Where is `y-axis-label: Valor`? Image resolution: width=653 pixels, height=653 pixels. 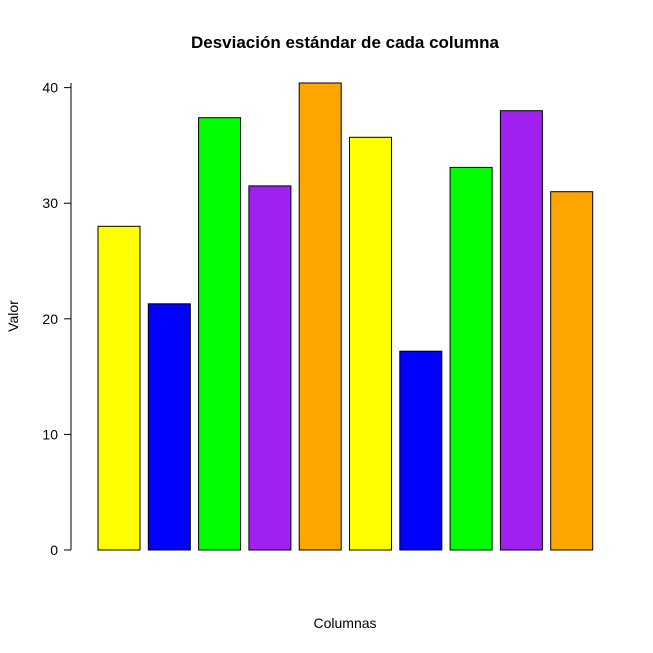 y-axis-label: Valor is located at coordinates (13, 316).